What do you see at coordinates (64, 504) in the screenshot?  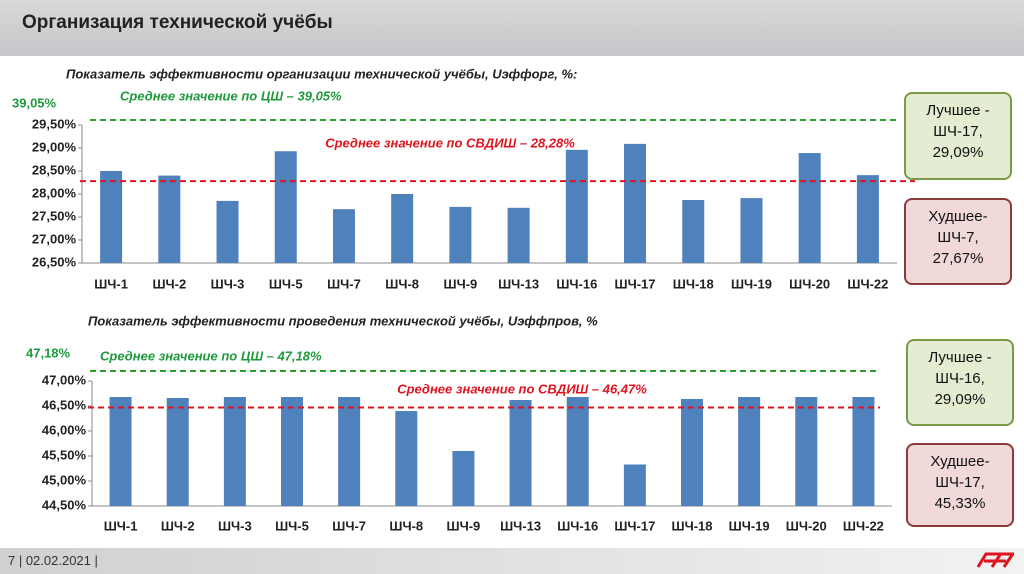 I see `y-tick-label: 44,50%` at bounding box center [64, 504].